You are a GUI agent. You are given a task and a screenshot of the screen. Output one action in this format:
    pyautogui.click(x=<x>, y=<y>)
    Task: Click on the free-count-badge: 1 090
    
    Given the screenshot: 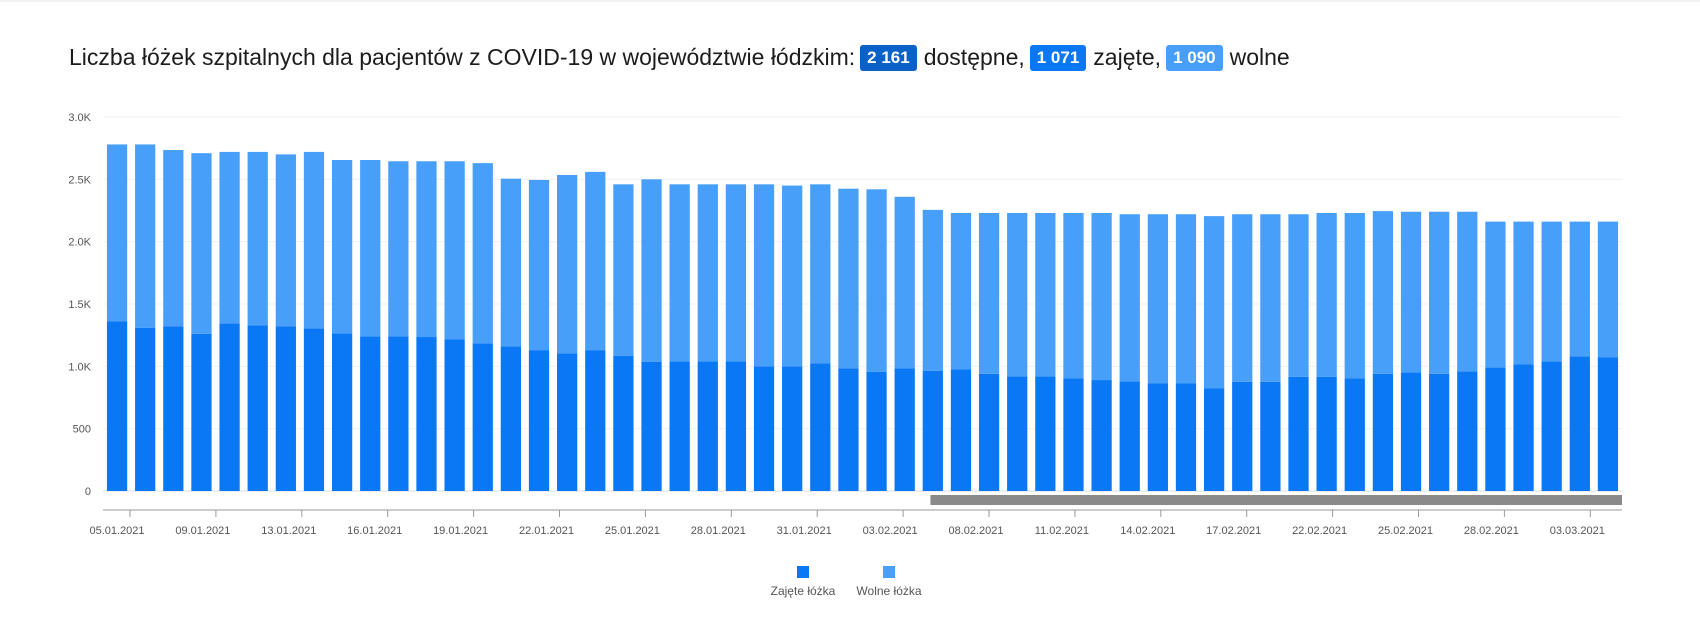 What is the action you would take?
    pyautogui.click(x=1194, y=57)
    